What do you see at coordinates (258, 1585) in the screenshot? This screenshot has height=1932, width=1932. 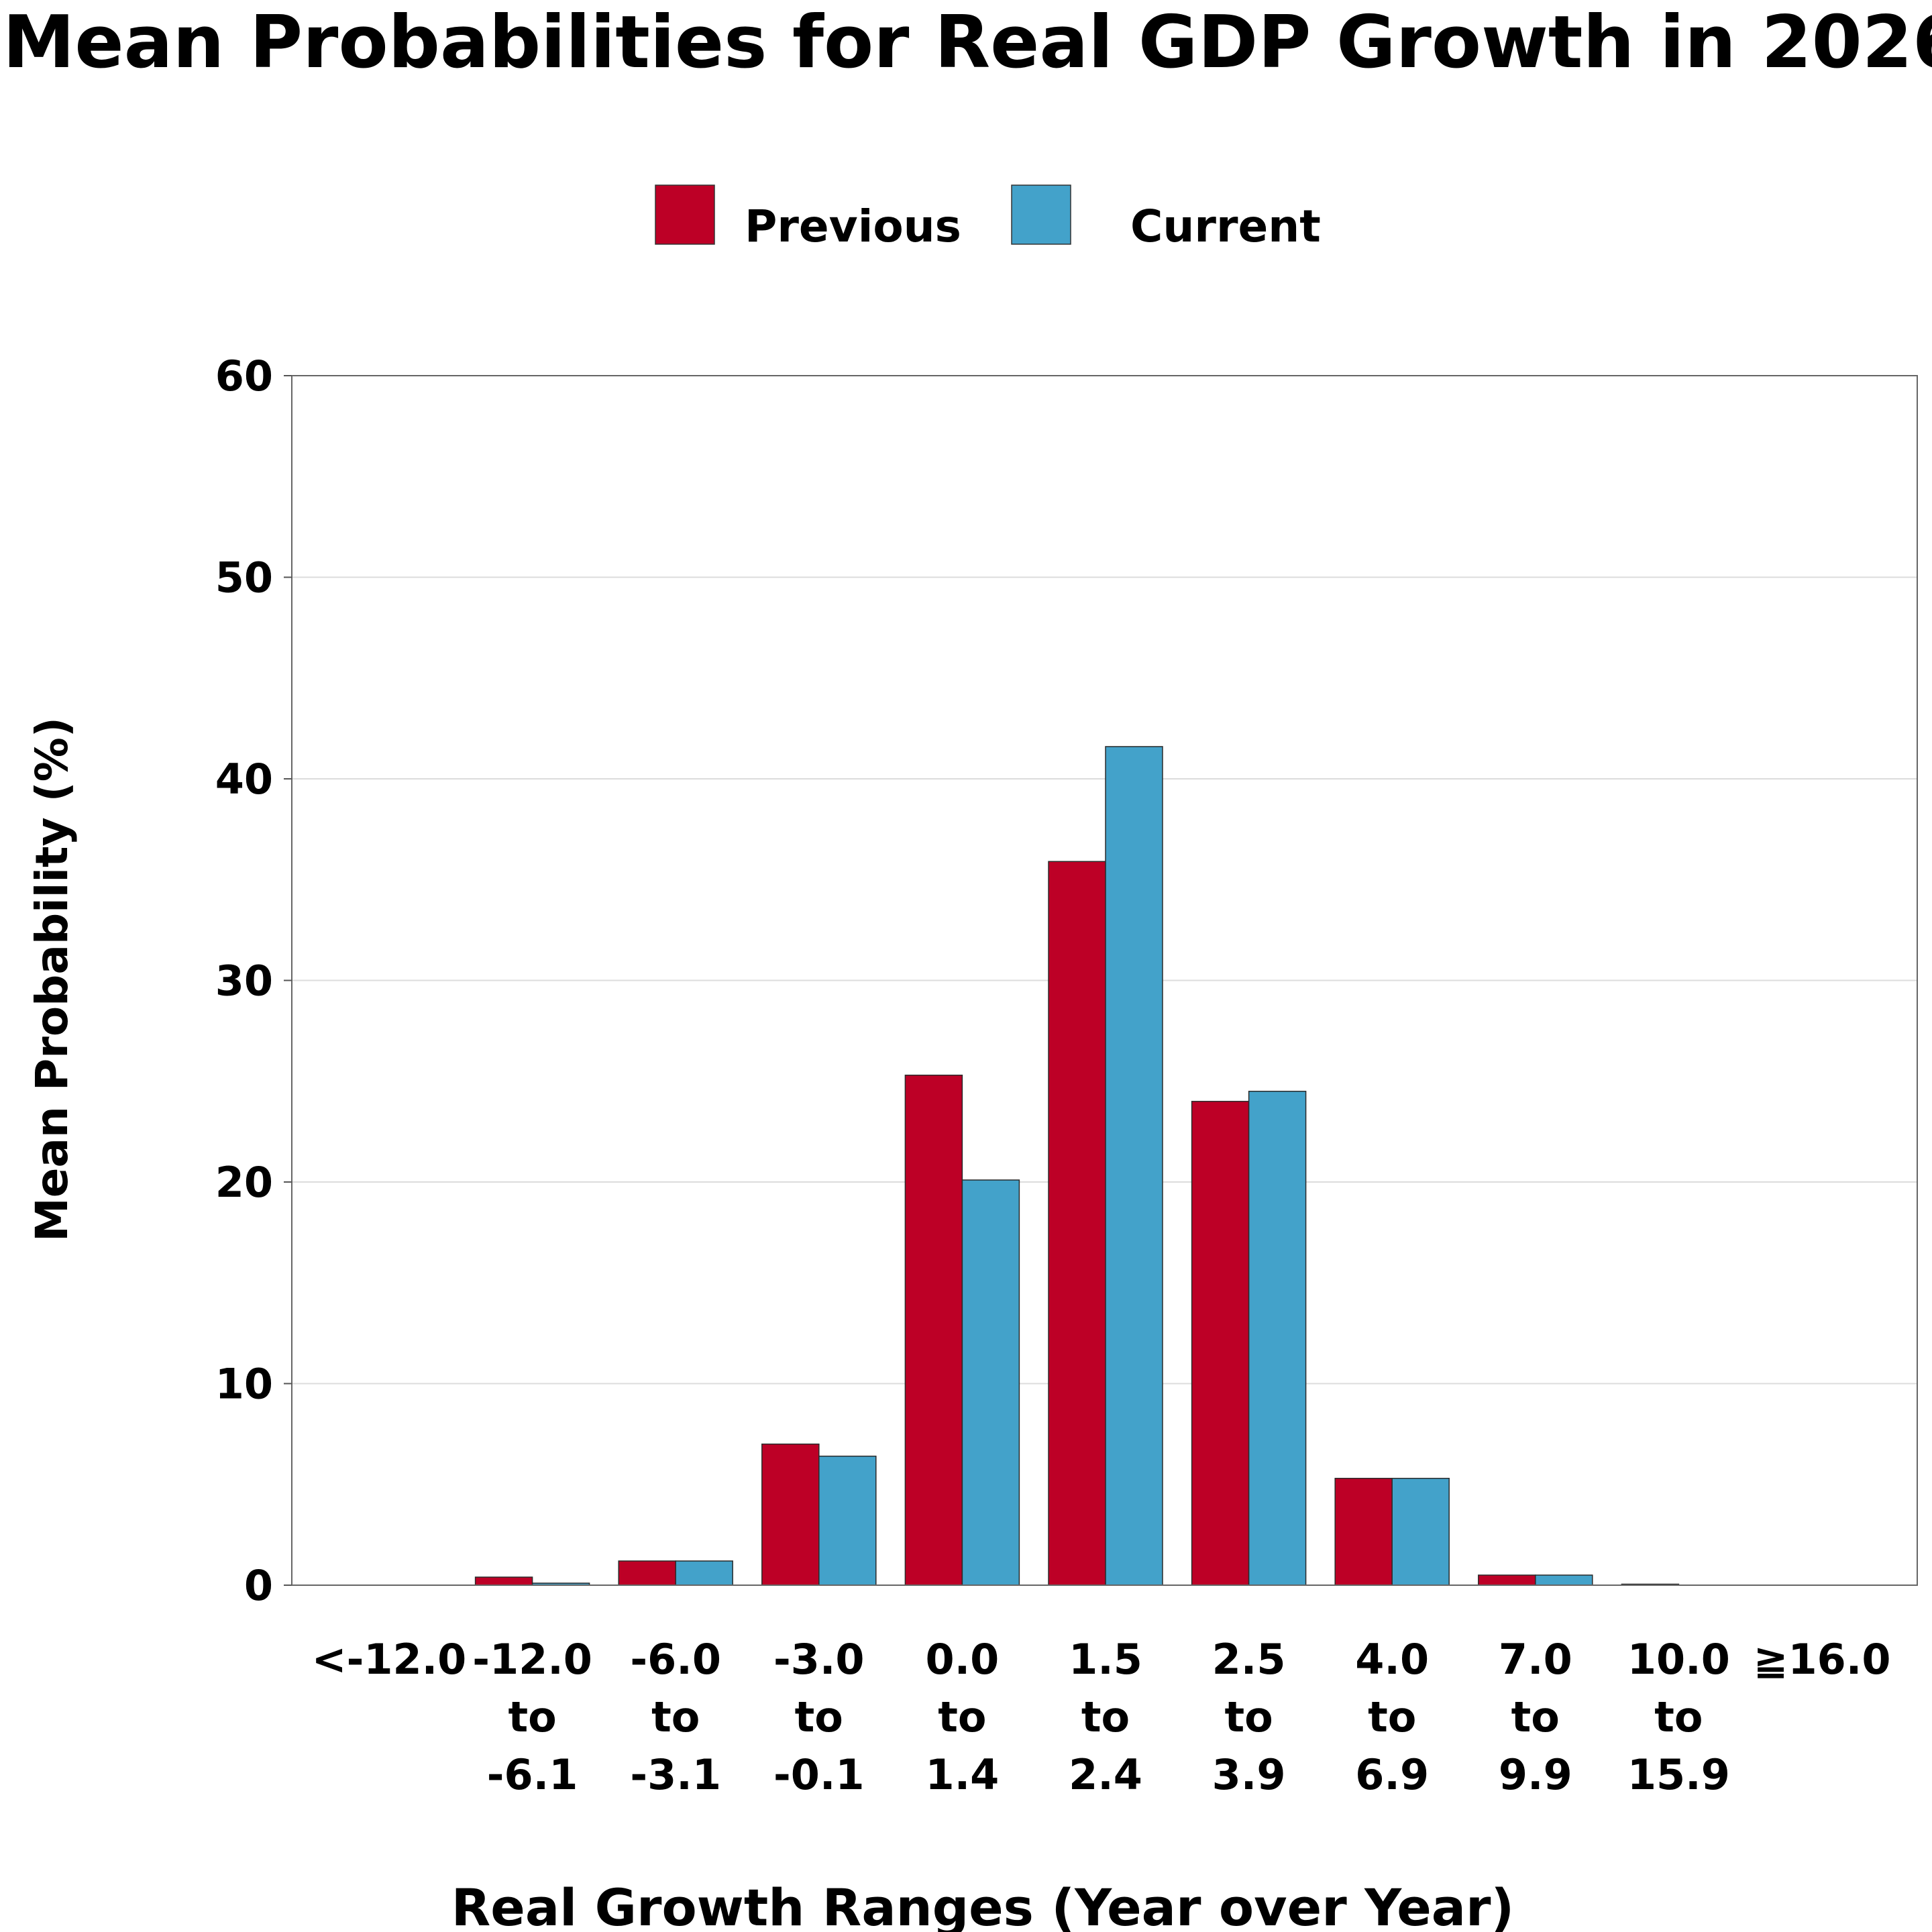 I see `y-tick-label: 0` at bounding box center [258, 1585].